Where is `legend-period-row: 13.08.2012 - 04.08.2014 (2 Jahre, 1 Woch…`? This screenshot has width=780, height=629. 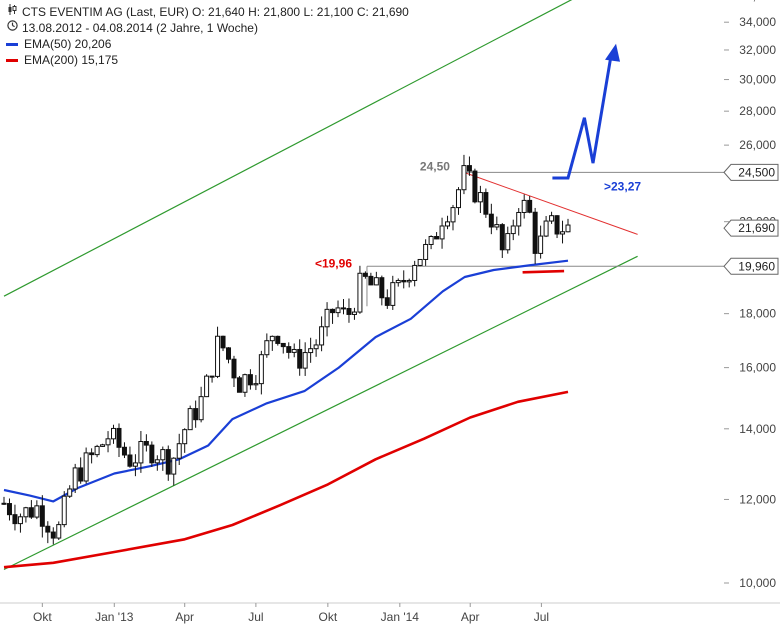 legend-period-row: 13.08.2012 - 04.08.2014 (2 Jahre, 1 Woch… is located at coordinates (207, 28).